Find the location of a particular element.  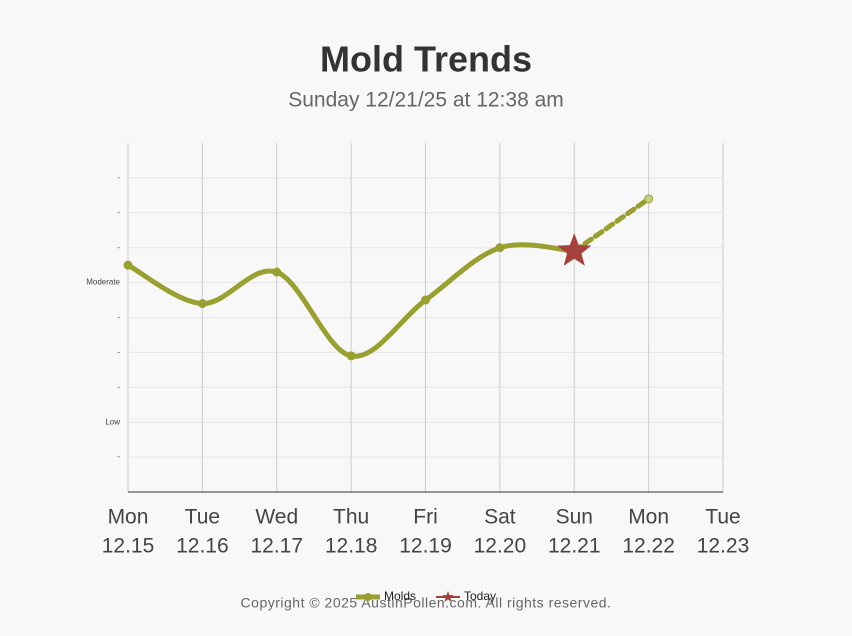

x-tick-date: 12.15 is located at coordinates (128, 546).